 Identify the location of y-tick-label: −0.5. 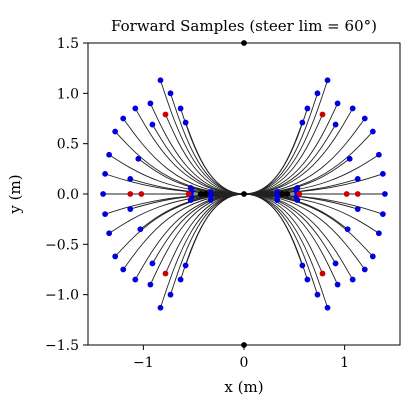
(62, 245).